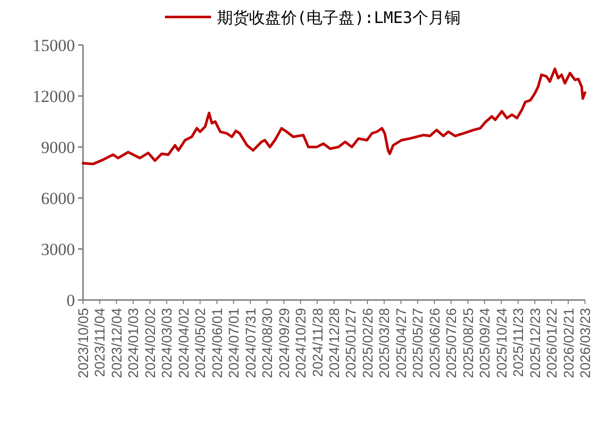  What do you see at coordinates (166, 343) in the screenshot?
I see `x-tick-label: 2024/03/03` at bounding box center [166, 343].